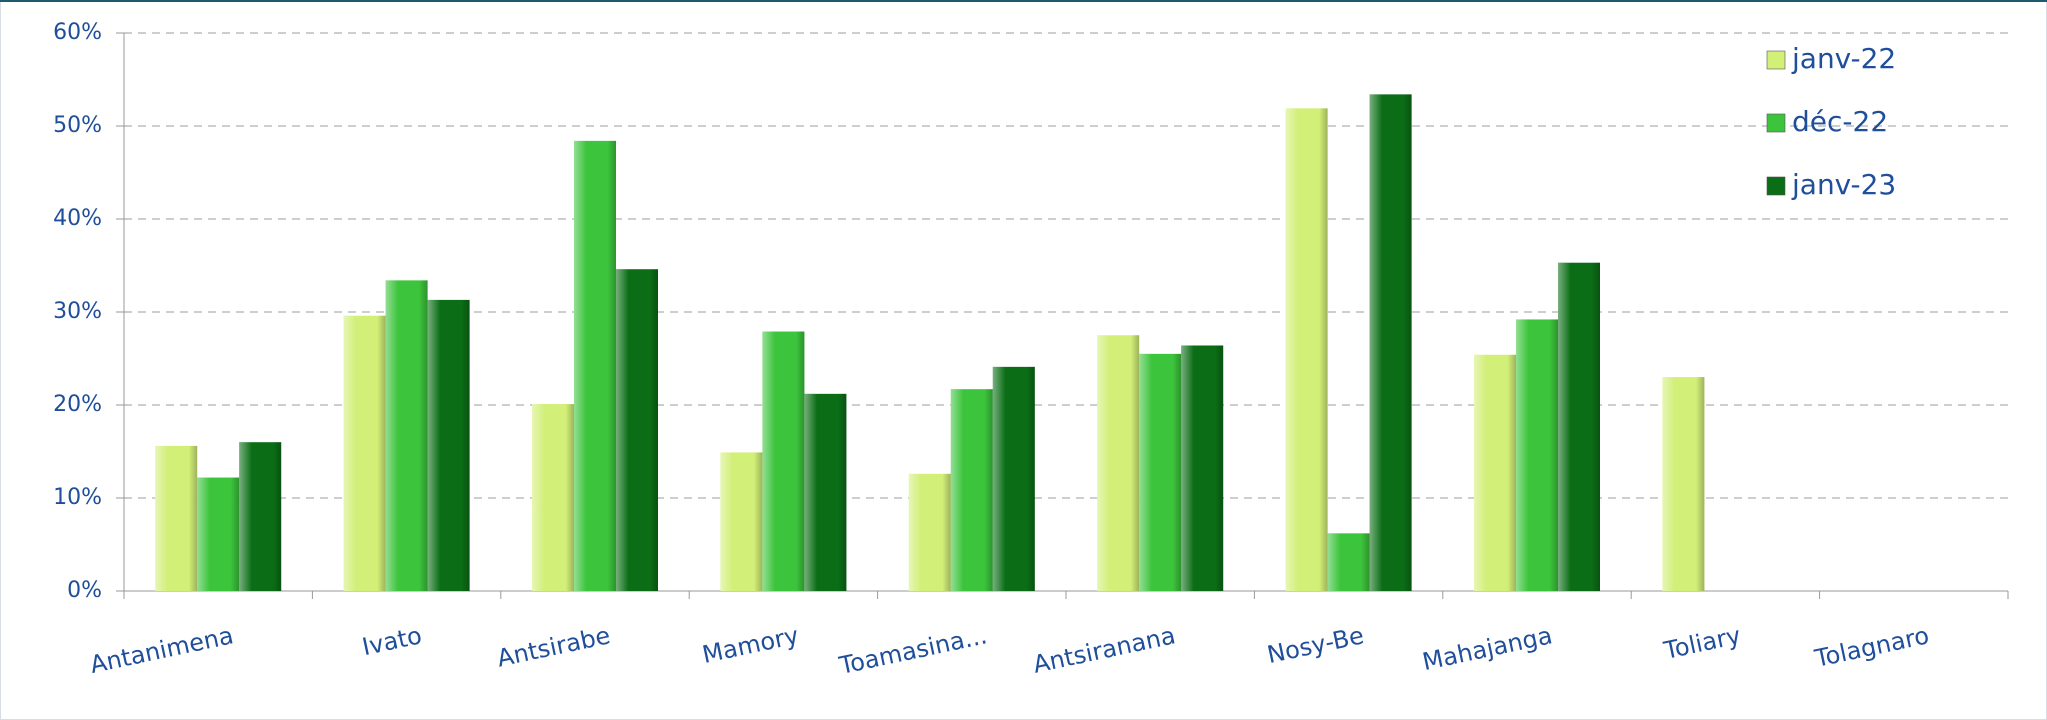  I want to click on y-tick-label: 20%, so click(77, 404).